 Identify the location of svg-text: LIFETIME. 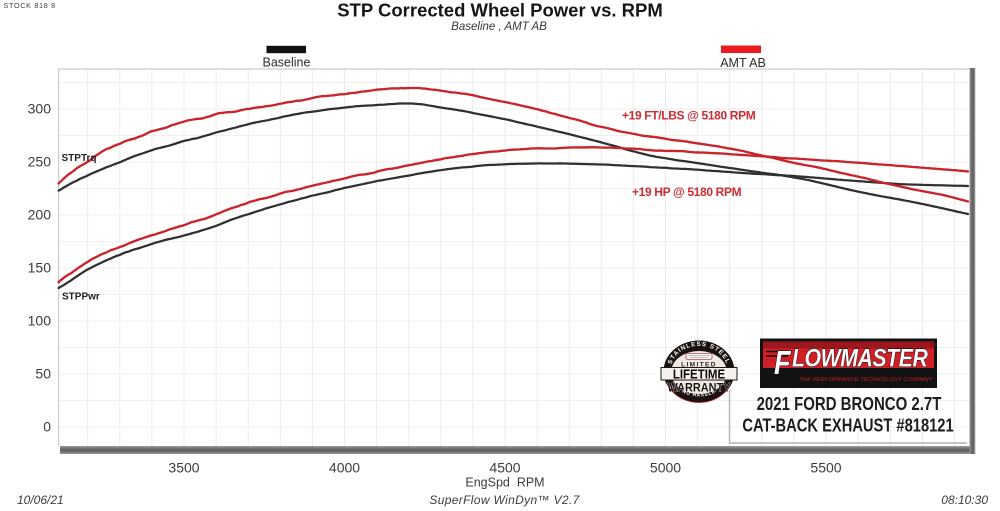
(699, 374).